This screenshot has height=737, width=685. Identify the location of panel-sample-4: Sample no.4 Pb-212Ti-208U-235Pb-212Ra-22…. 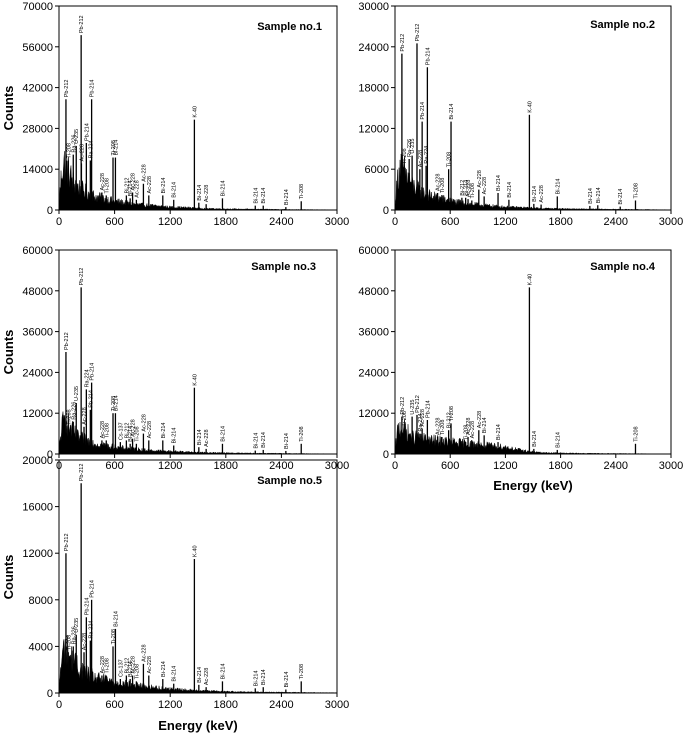
(520, 358).